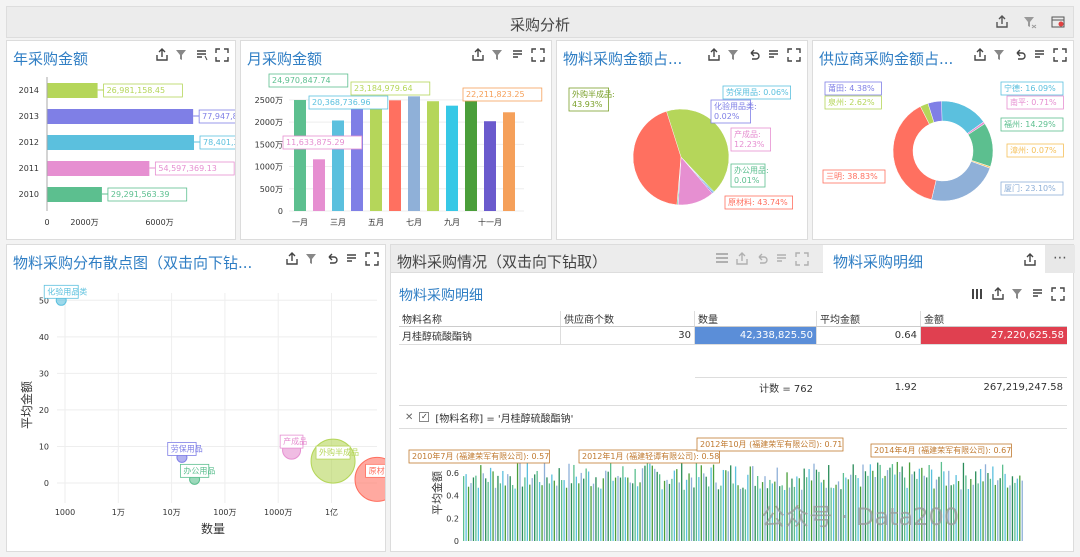 The height and width of the screenshot is (557, 1080). Describe the element at coordinates (44, 337) in the screenshot. I see `y-tick: 40` at that location.